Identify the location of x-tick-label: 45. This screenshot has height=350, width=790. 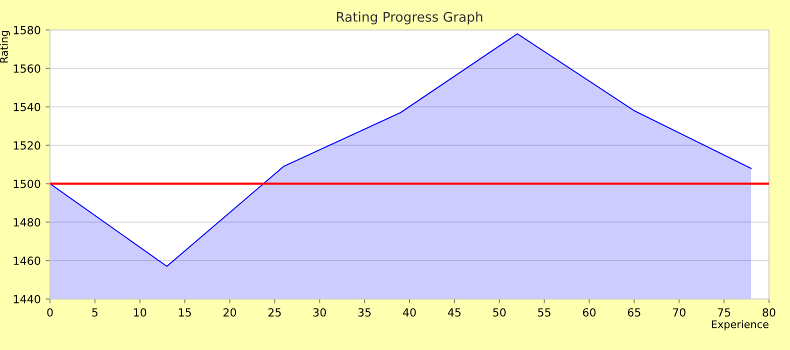
(454, 312).